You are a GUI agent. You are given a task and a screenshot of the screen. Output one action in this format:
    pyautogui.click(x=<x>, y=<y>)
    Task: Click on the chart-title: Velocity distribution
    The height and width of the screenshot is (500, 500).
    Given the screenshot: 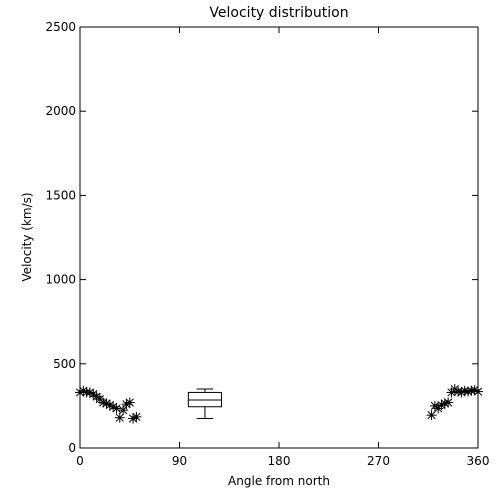 What is the action you would take?
    pyautogui.click(x=278, y=13)
    